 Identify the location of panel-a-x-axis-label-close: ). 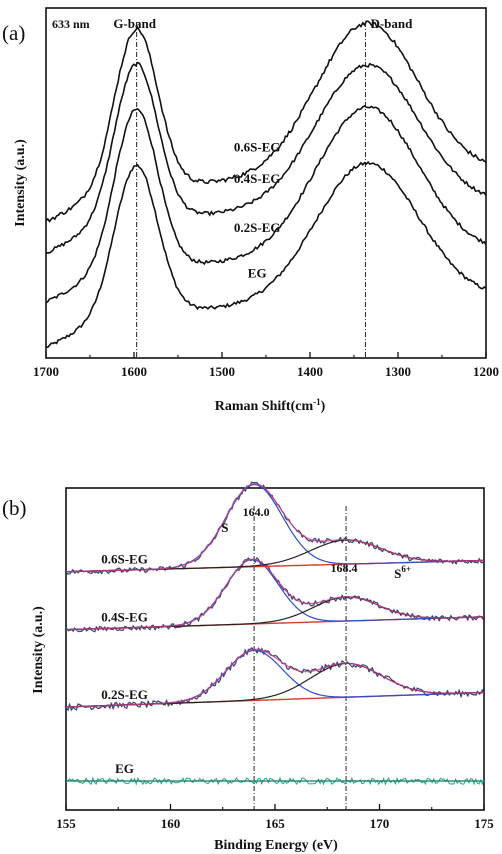
(323, 406).